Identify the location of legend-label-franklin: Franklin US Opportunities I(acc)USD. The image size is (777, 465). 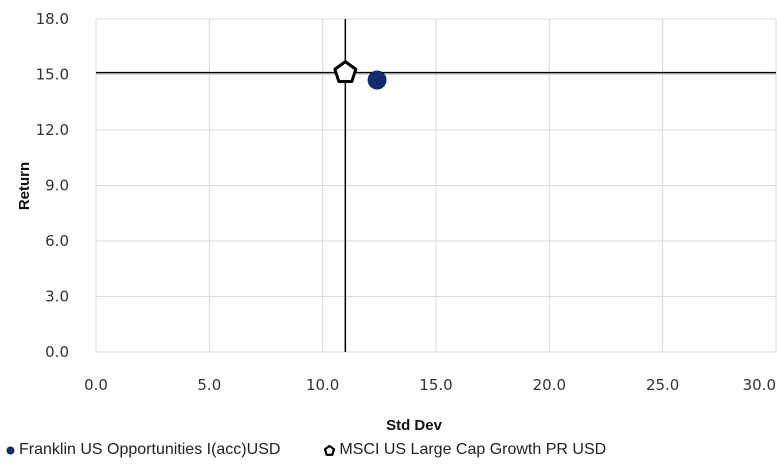
(150, 449).